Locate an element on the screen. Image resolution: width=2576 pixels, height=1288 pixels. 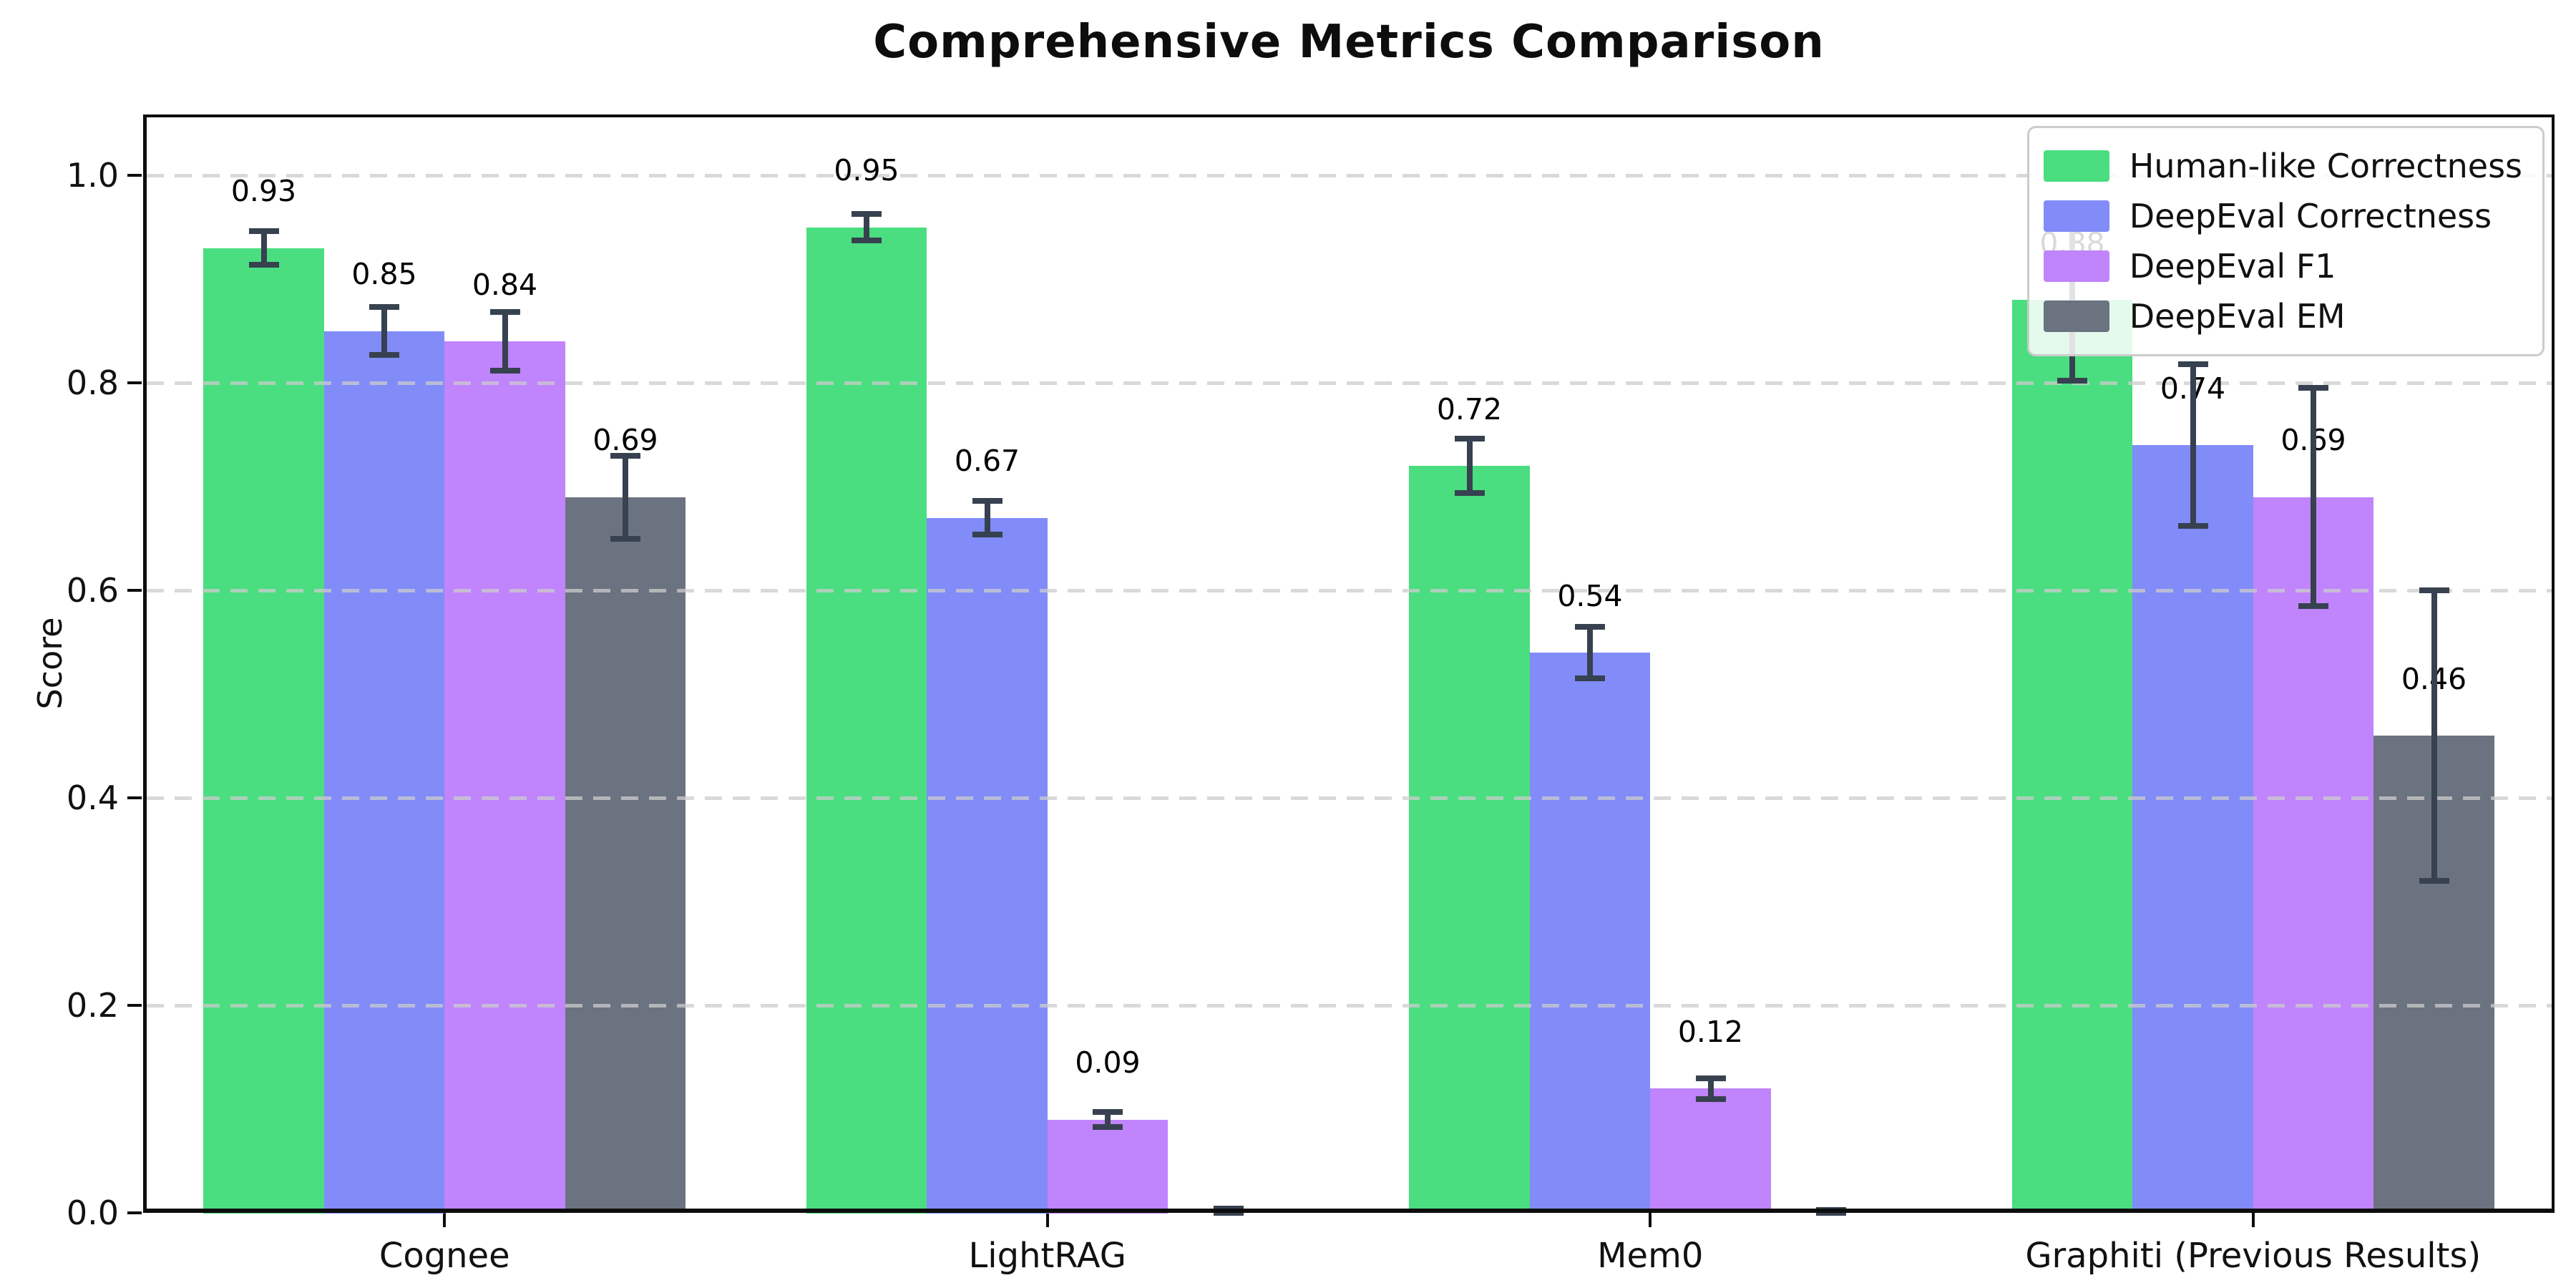
legend-item: DeepEval Correctness is located at coordinates (2282, 216).